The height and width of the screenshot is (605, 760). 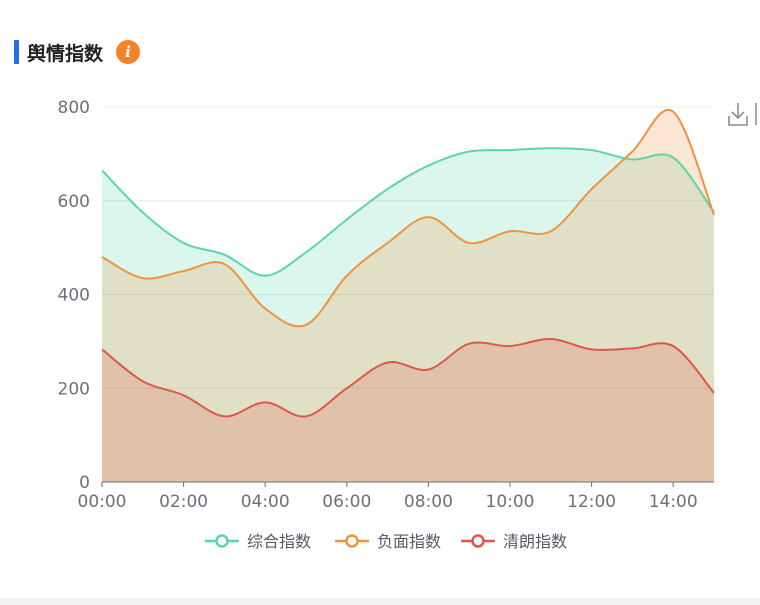 I want to click on info-icon: i, so click(x=128, y=52).